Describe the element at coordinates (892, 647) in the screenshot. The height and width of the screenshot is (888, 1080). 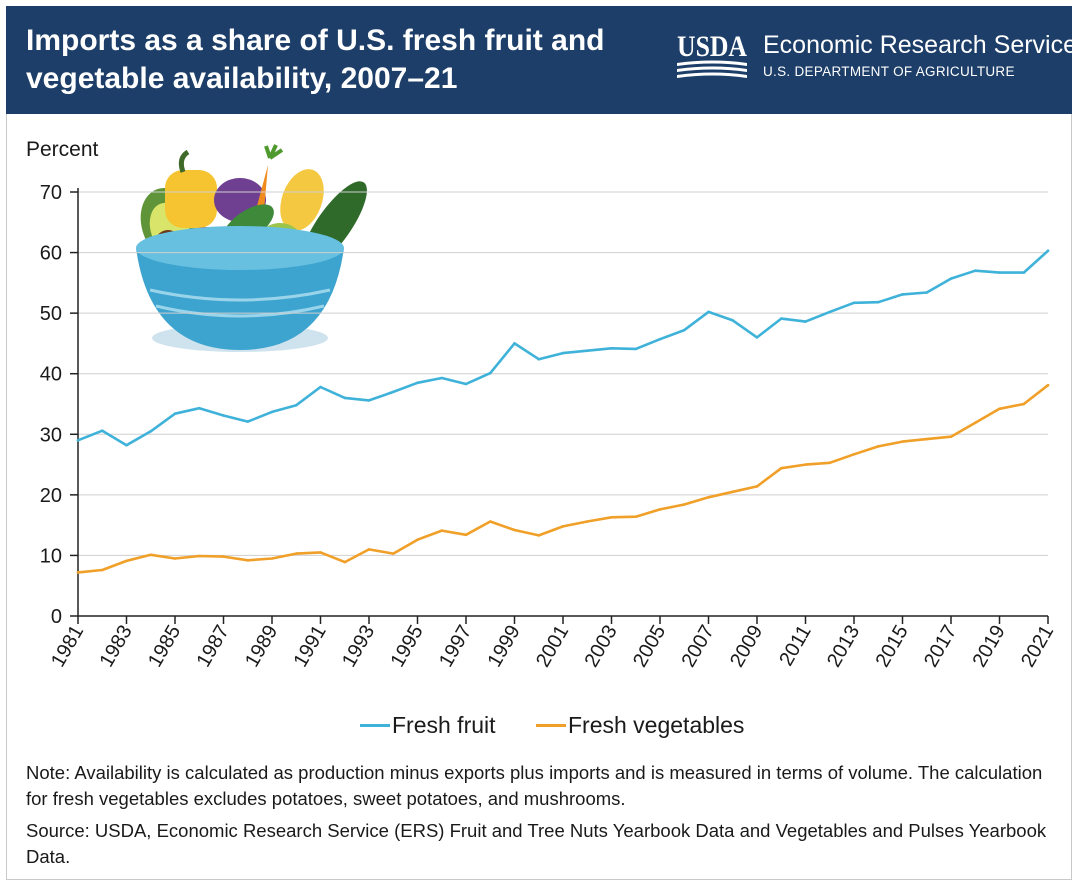
I see `x-tick-label: 2015` at that location.